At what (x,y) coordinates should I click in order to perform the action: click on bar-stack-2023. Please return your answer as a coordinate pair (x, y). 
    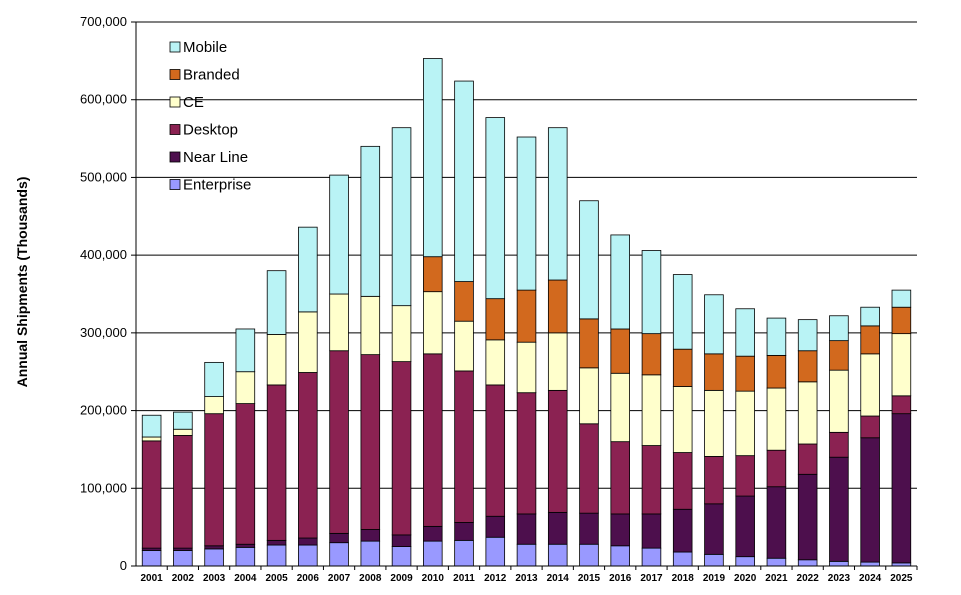
    Looking at the image, I should click on (839, 441).